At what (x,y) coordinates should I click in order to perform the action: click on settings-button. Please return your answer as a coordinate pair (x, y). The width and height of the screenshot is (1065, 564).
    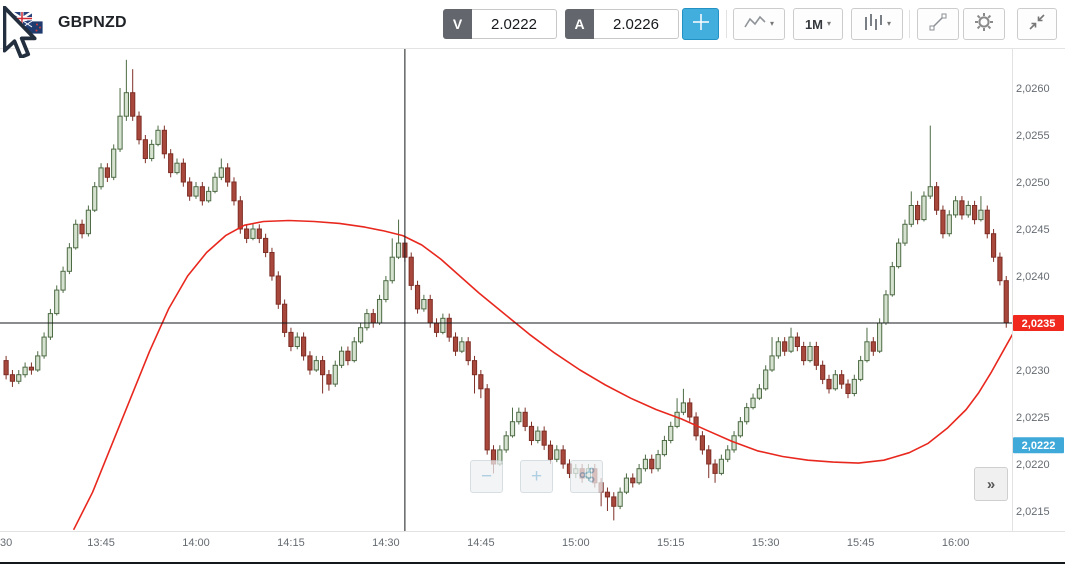
    Looking at the image, I should click on (984, 24).